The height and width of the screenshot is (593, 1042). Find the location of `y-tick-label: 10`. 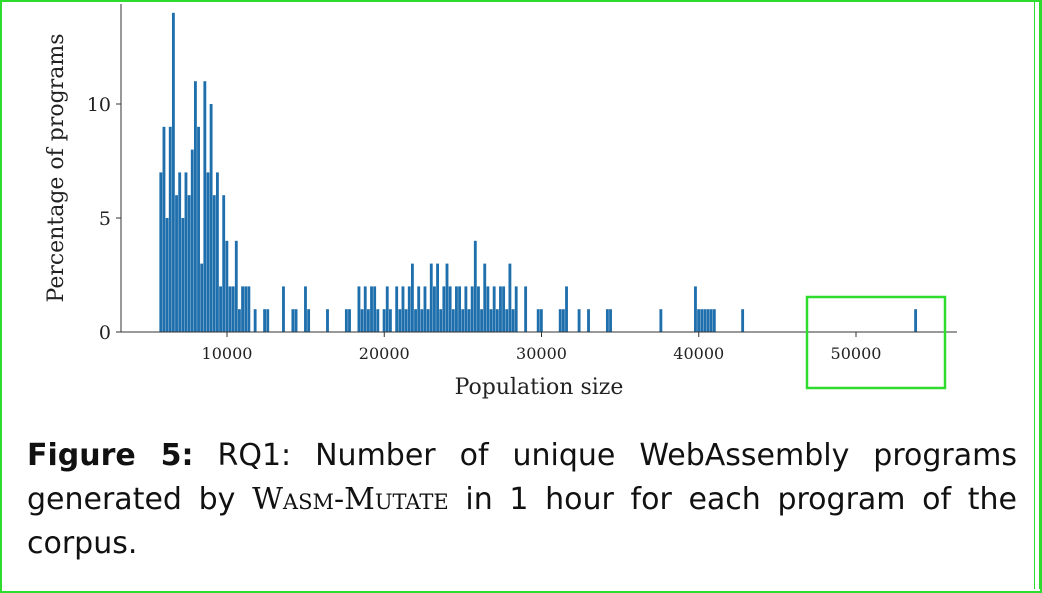

y-tick-label: 10 is located at coordinates (99, 105).